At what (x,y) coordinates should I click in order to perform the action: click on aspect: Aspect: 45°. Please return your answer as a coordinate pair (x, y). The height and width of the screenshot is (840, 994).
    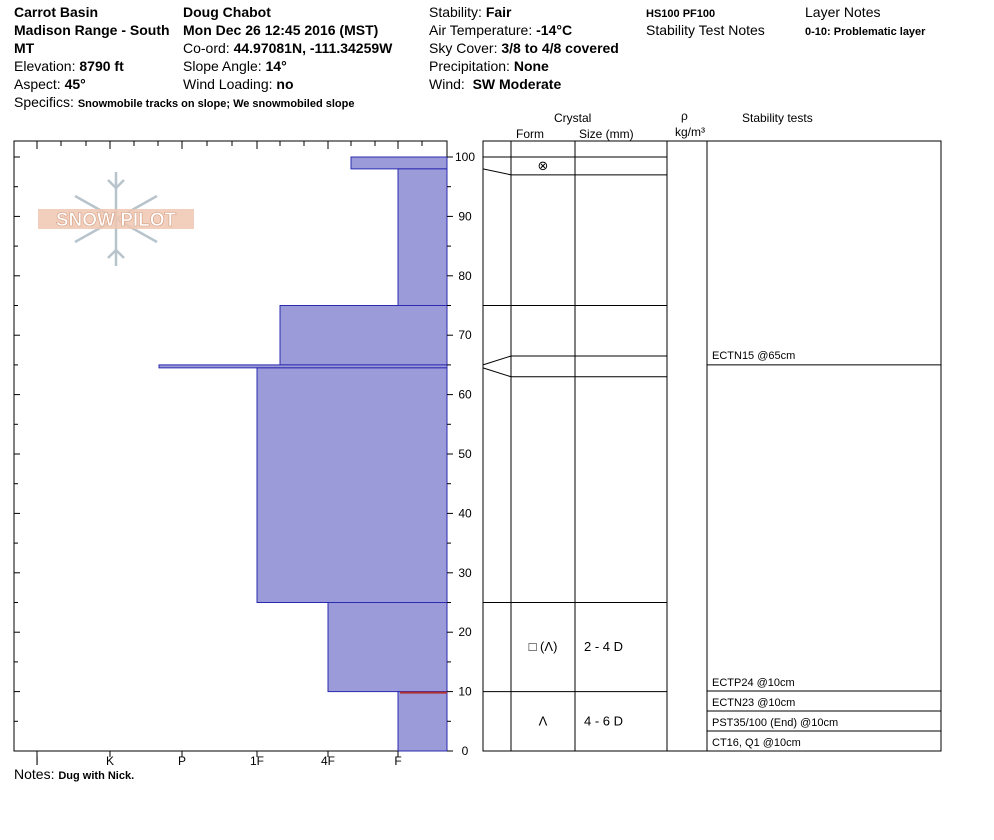
    Looking at the image, I should click on (50, 84).